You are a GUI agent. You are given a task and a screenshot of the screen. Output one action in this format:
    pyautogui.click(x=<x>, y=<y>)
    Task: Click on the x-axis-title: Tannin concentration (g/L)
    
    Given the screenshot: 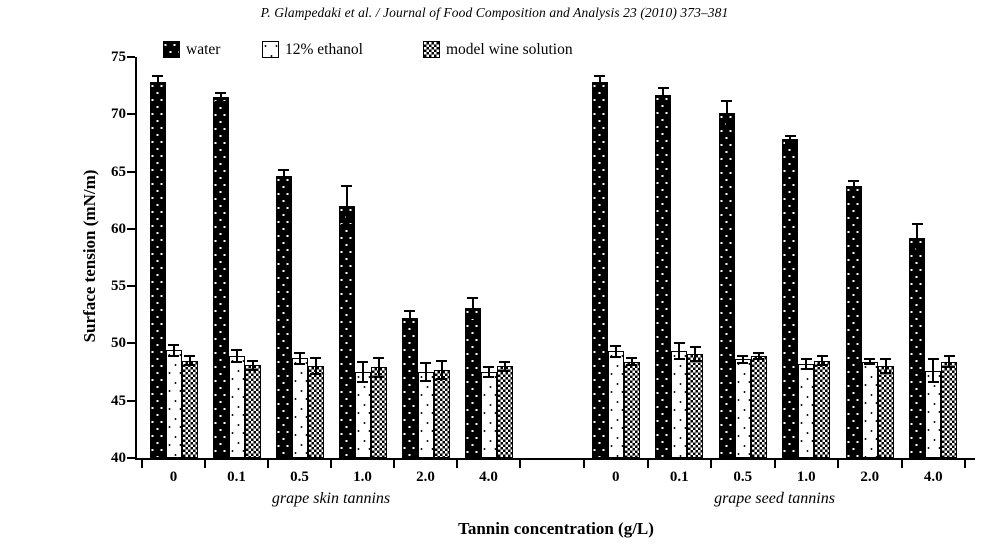 What is the action you would take?
    pyautogui.click(x=556, y=528)
    